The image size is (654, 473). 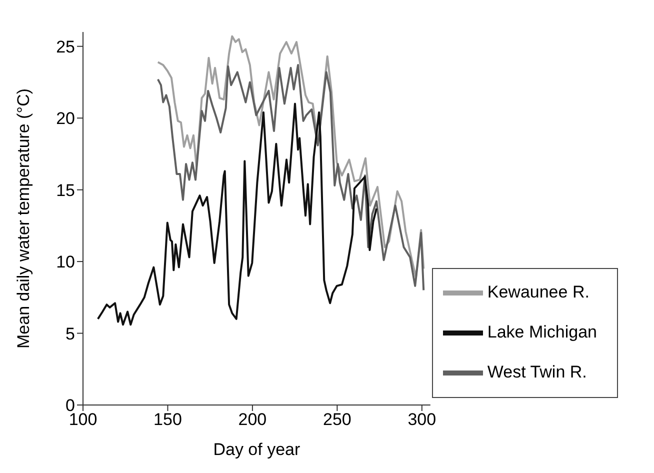 What do you see at coordinates (542, 332) in the screenshot?
I see `legend-label: Lake Michigan` at bounding box center [542, 332].